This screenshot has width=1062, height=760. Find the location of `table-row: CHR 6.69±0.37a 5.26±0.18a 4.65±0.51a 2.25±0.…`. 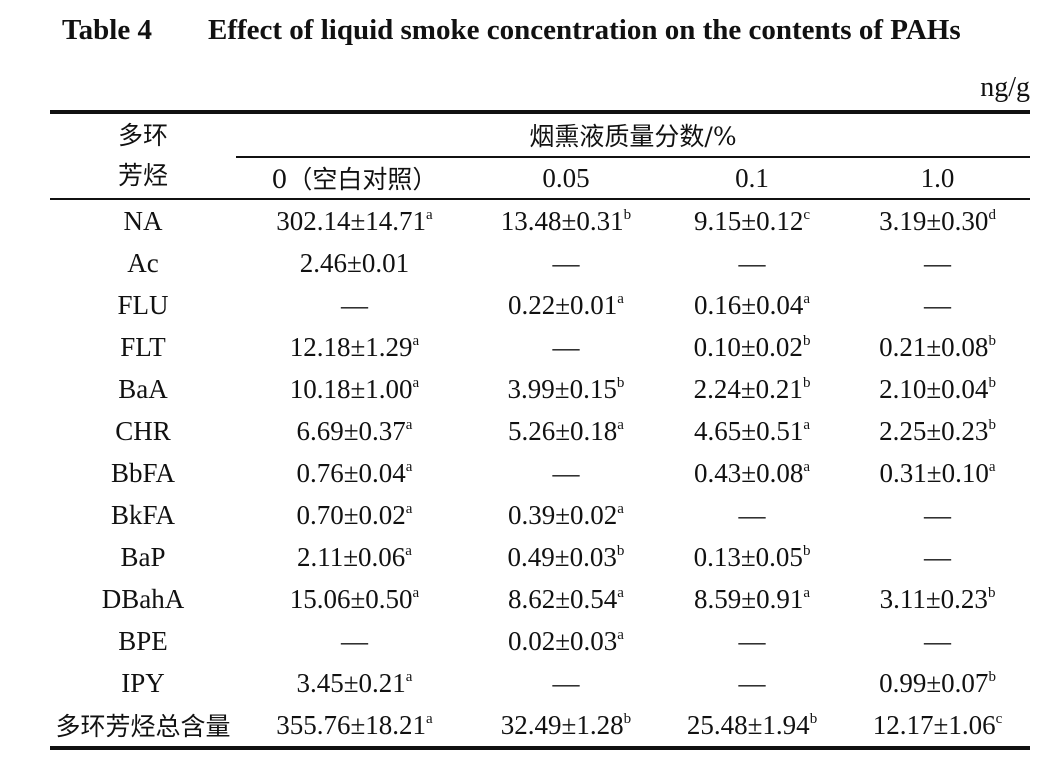

table-row: CHR 6.69±0.37a 5.26±0.18a 4.65±0.51a 2.25±0.… is located at coordinates (540, 431).